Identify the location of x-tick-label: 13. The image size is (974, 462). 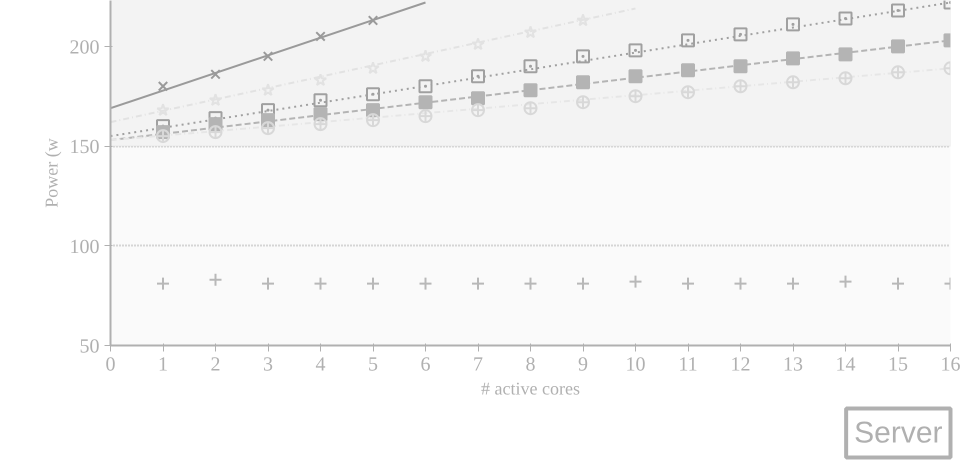
(793, 365).